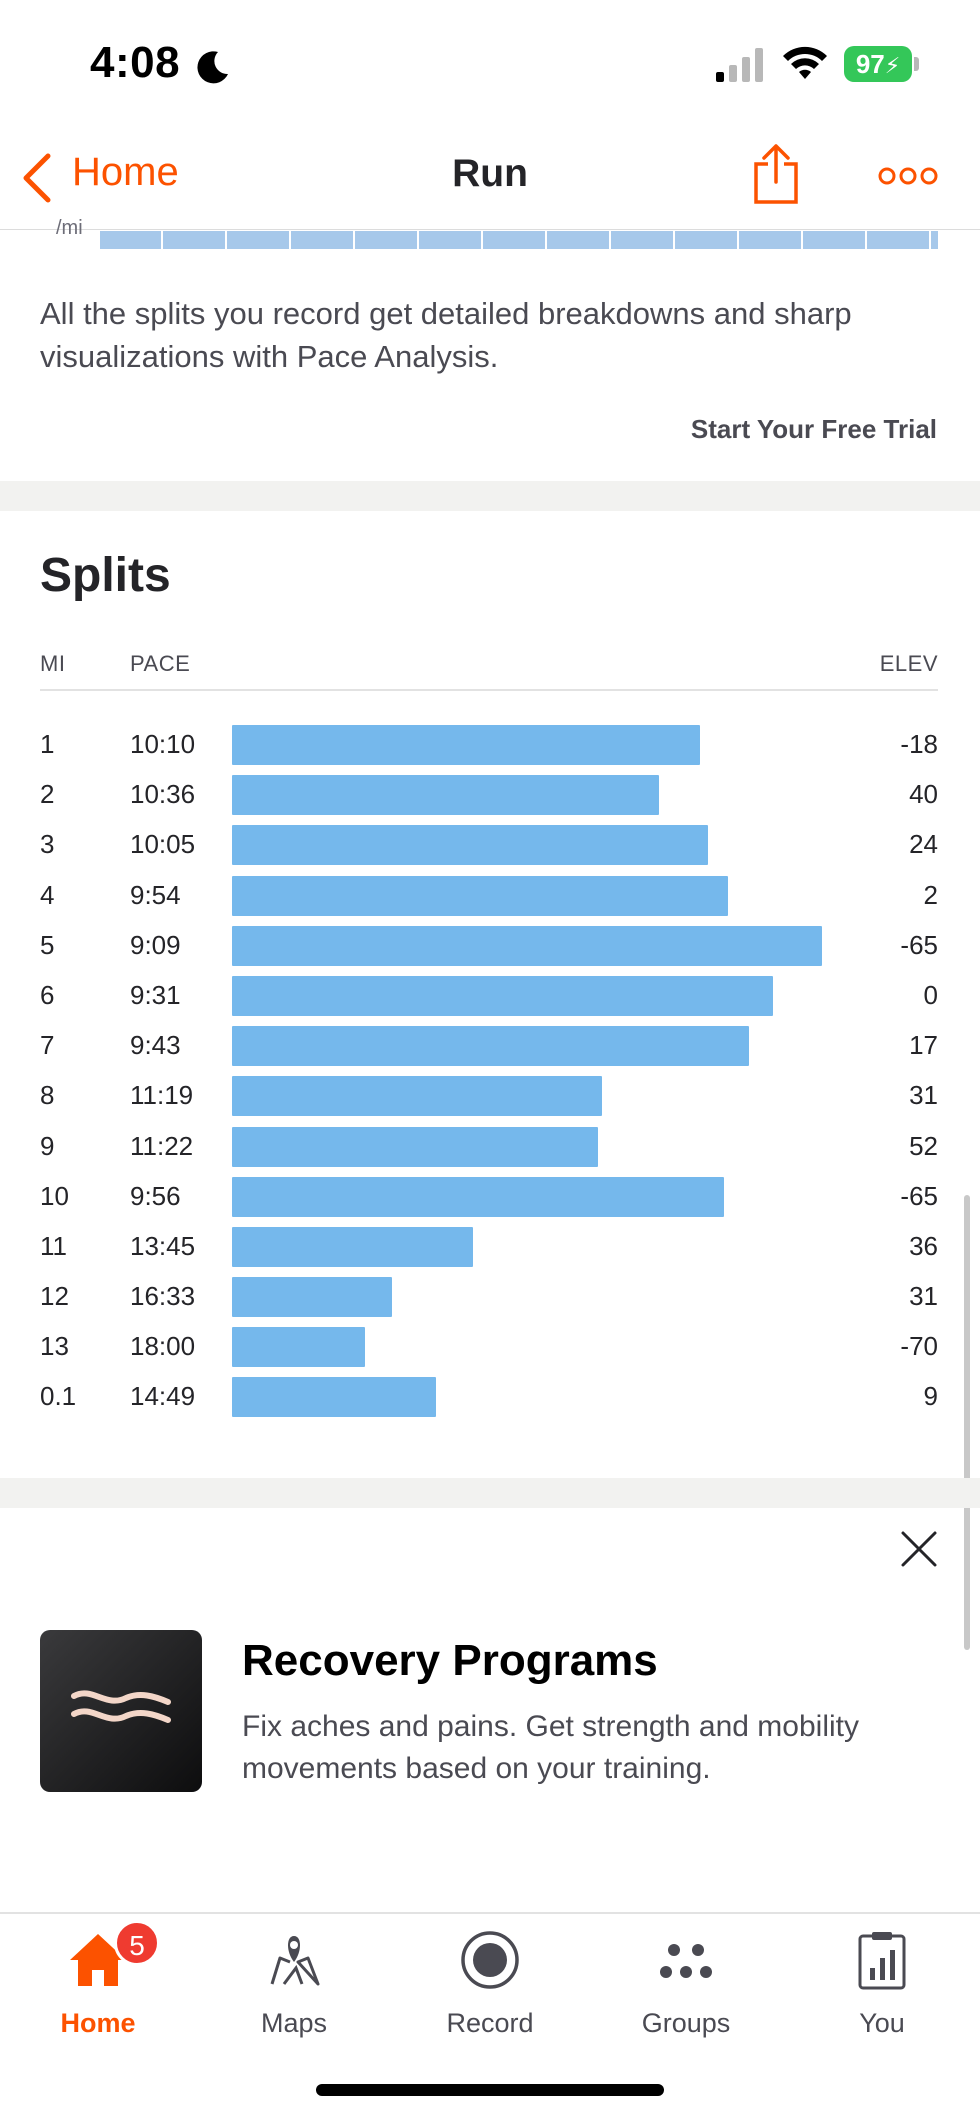 This screenshot has height=2121, width=980. I want to click on split-elevation: 24, so click(923, 844).